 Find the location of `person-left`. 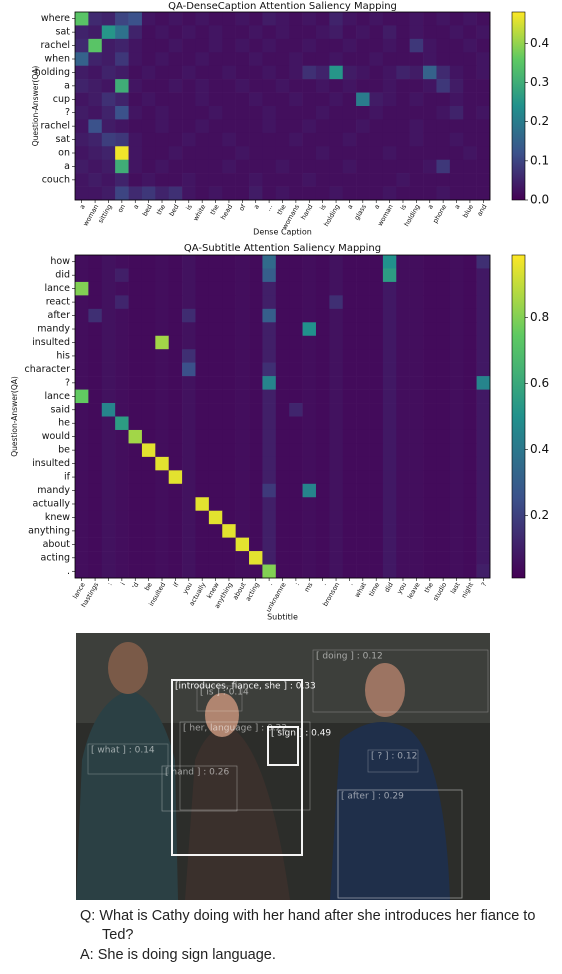

person-left is located at coordinates (127, 795).